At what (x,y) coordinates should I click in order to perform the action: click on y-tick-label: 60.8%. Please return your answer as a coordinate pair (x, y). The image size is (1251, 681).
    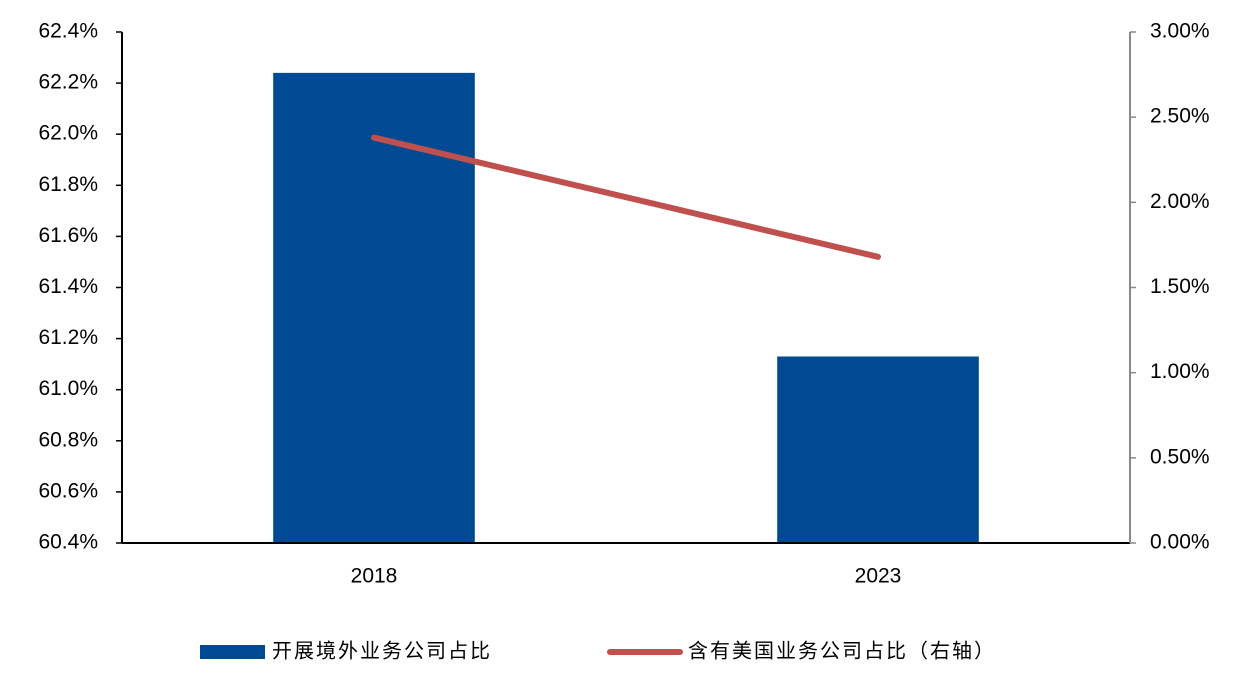
    Looking at the image, I should click on (68, 439).